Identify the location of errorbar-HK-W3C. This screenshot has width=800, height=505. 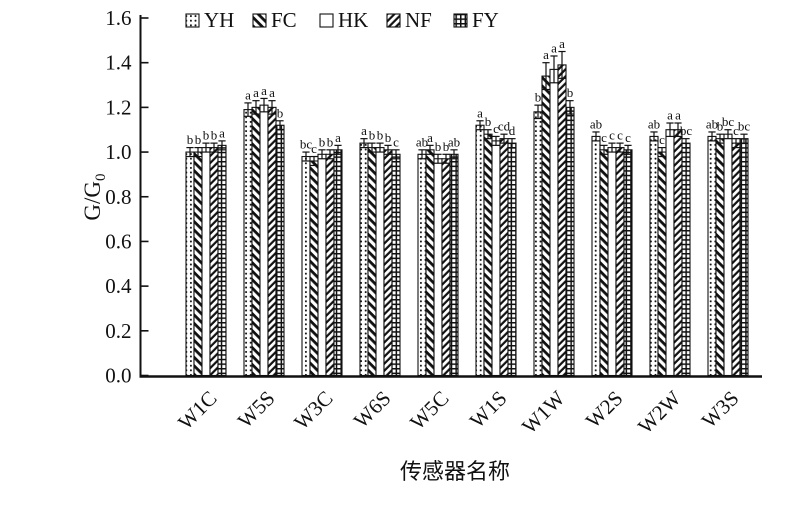
(322, 154).